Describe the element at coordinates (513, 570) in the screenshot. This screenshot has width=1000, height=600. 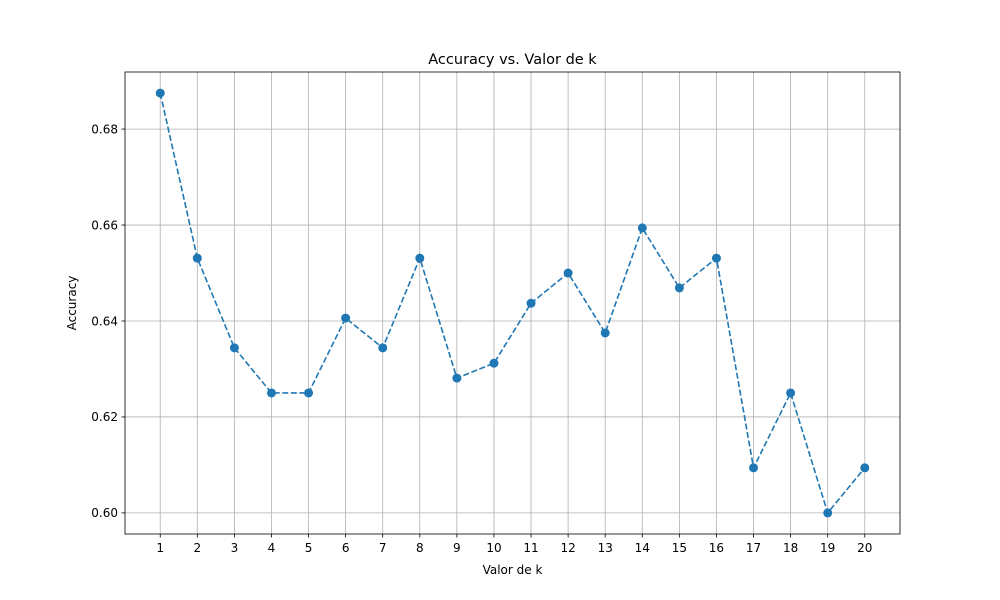
I see `x-axis-title: Valor de k` at that location.